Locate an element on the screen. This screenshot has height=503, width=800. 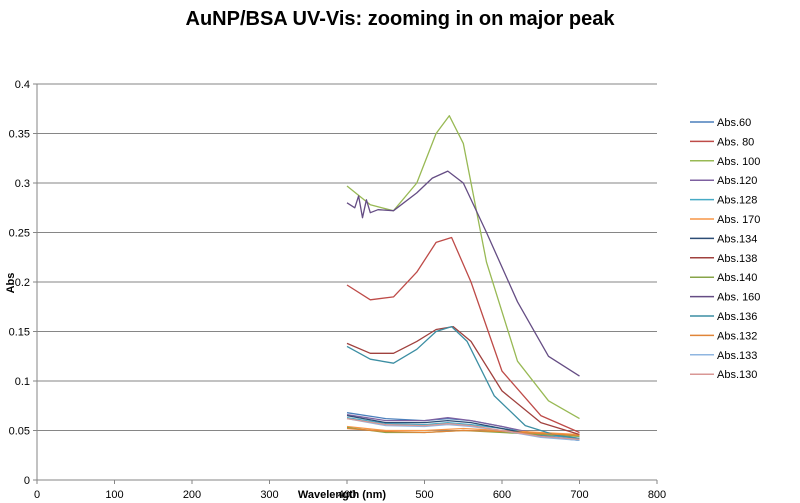
legend-label: Abs.140 is located at coordinates (737, 278).